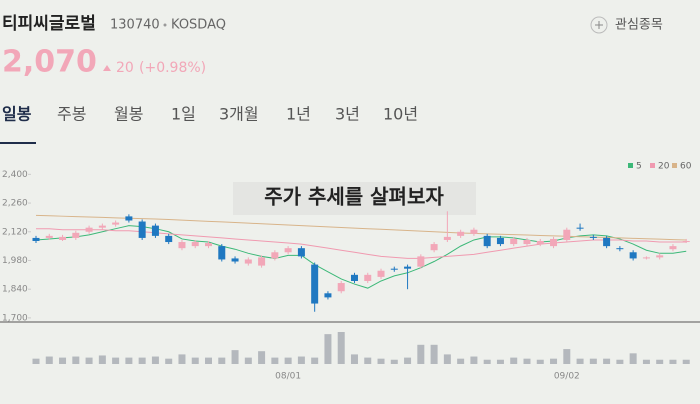  I want to click on tab: 3개월, so click(239, 114).